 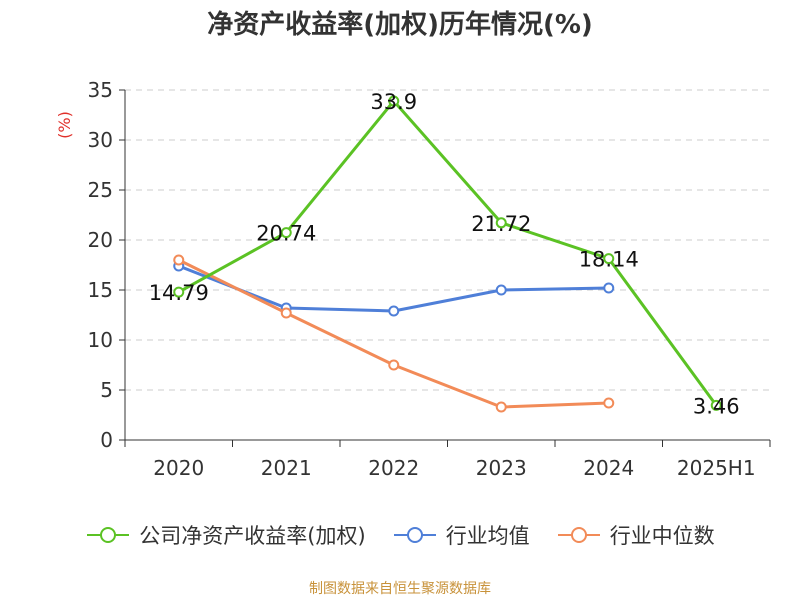 I want to click on data-label: 21.72, so click(x=501, y=224).